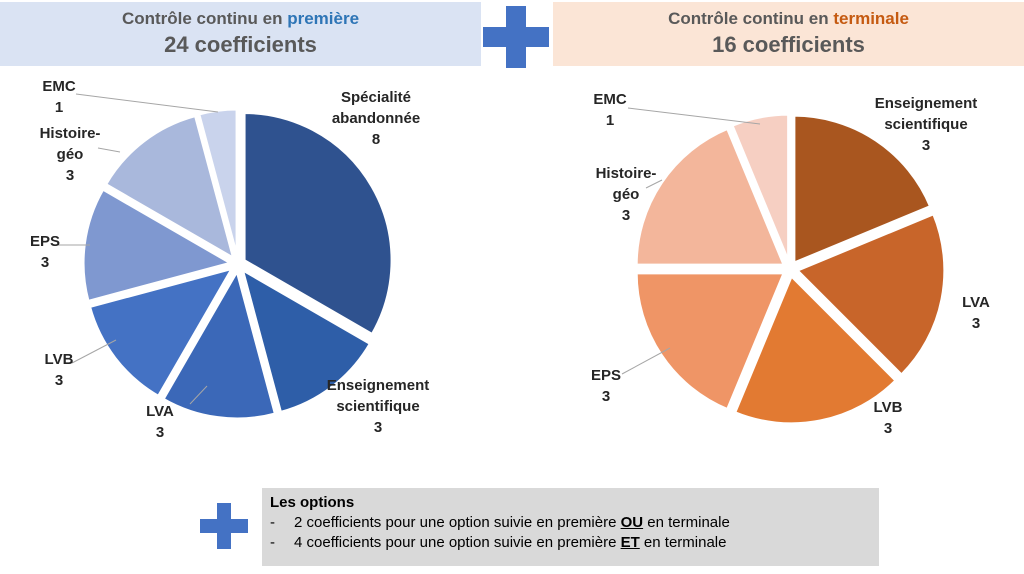  I want to click on header-premiere-title: Contrôle continu en première, so click(240, 19).